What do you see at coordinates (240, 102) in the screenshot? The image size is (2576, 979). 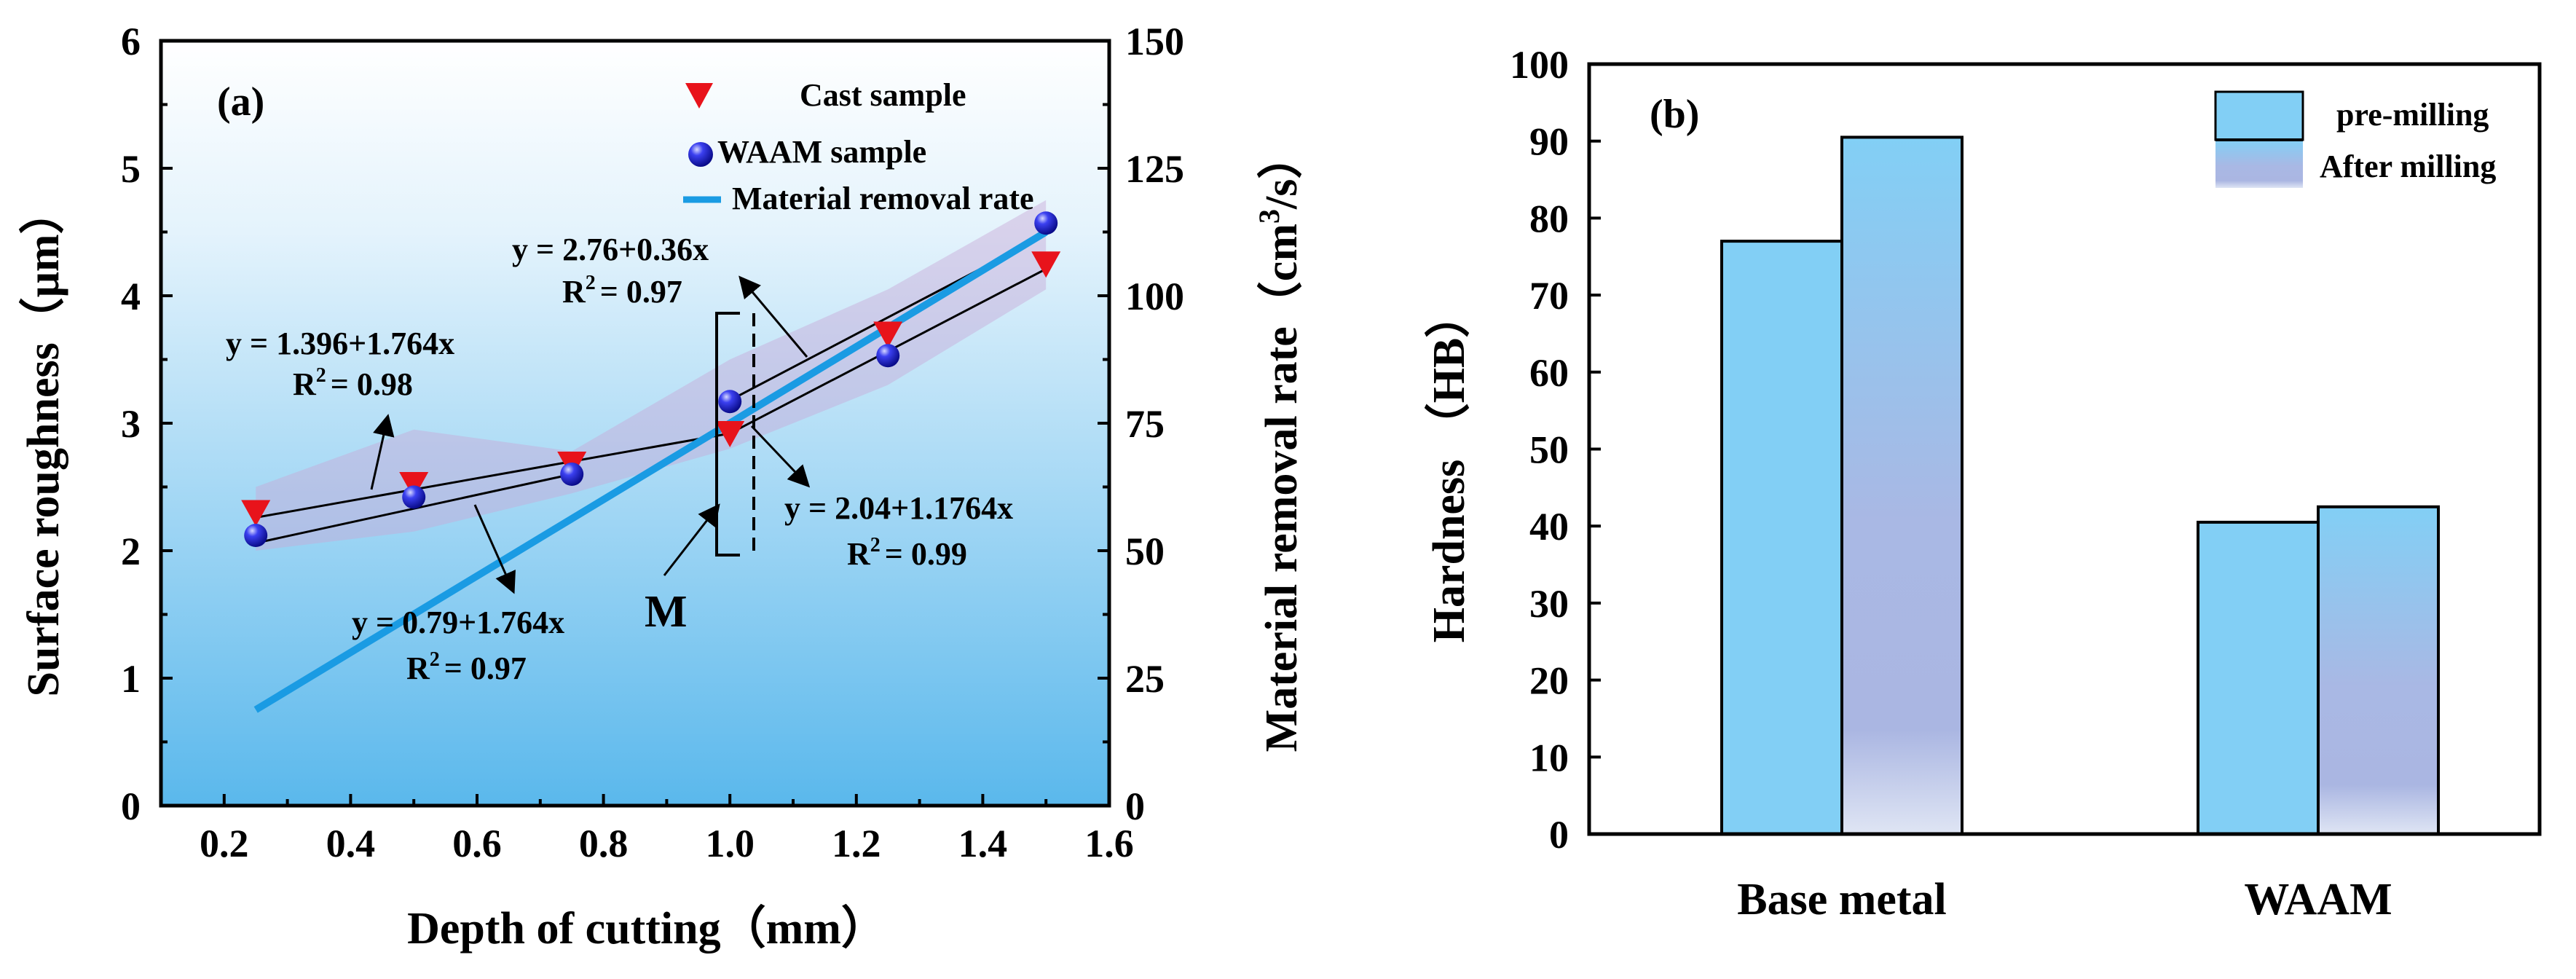 I see `chart-a-panel-label: (a)` at bounding box center [240, 102].